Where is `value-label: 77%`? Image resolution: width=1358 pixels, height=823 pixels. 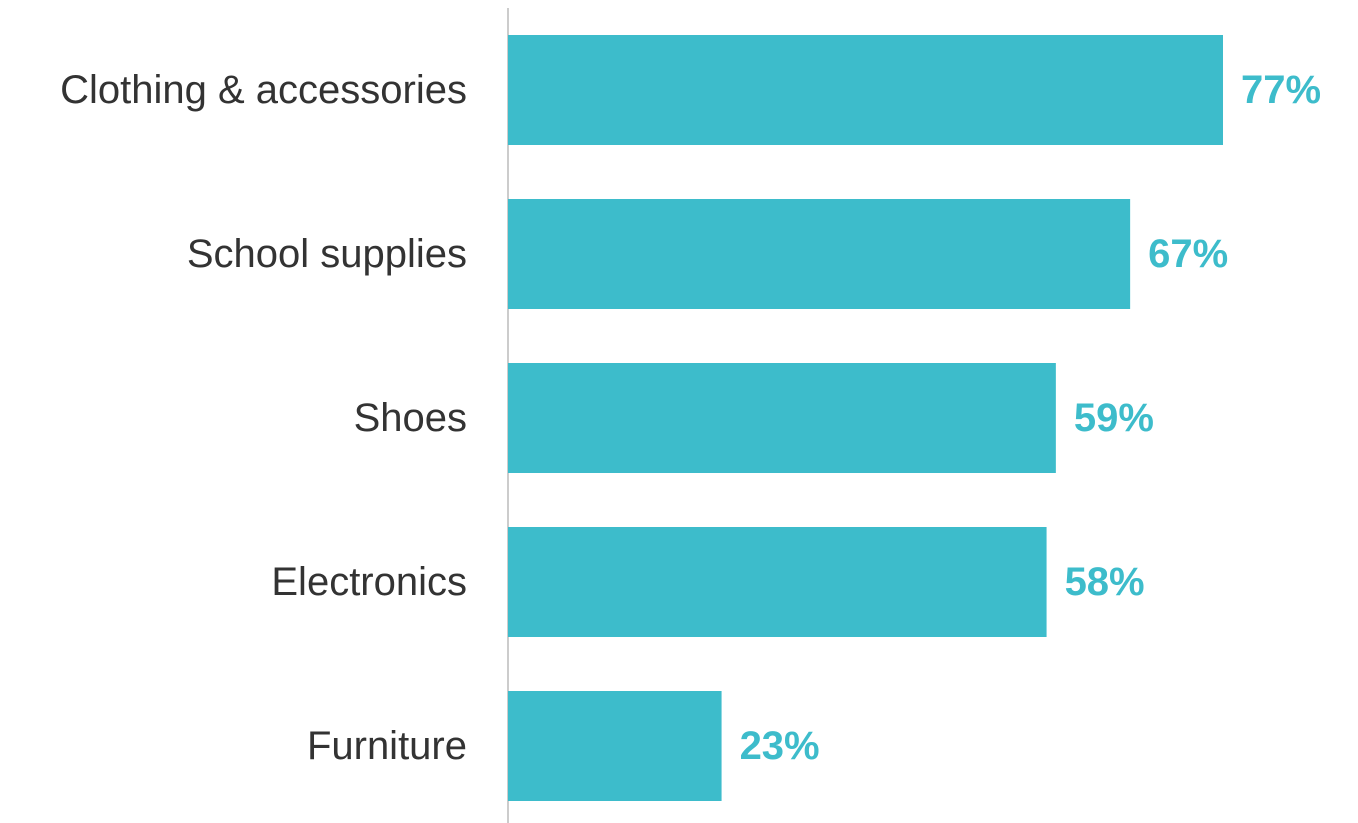
value-label: 77% is located at coordinates (1281, 90).